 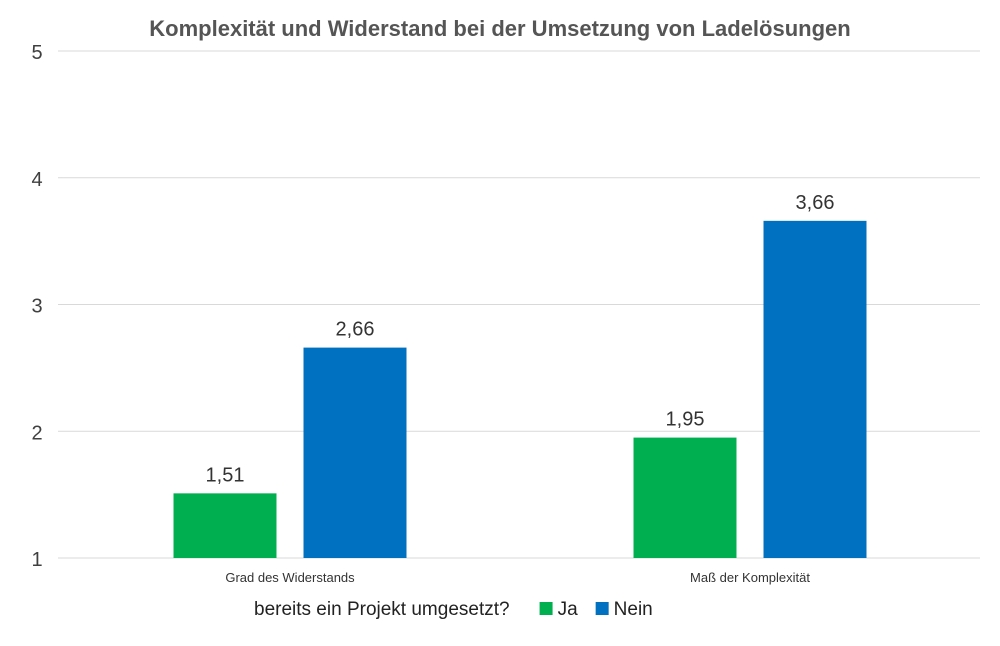 What do you see at coordinates (36, 53) in the screenshot?
I see `y-tick-label: 5` at bounding box center [36, 53].